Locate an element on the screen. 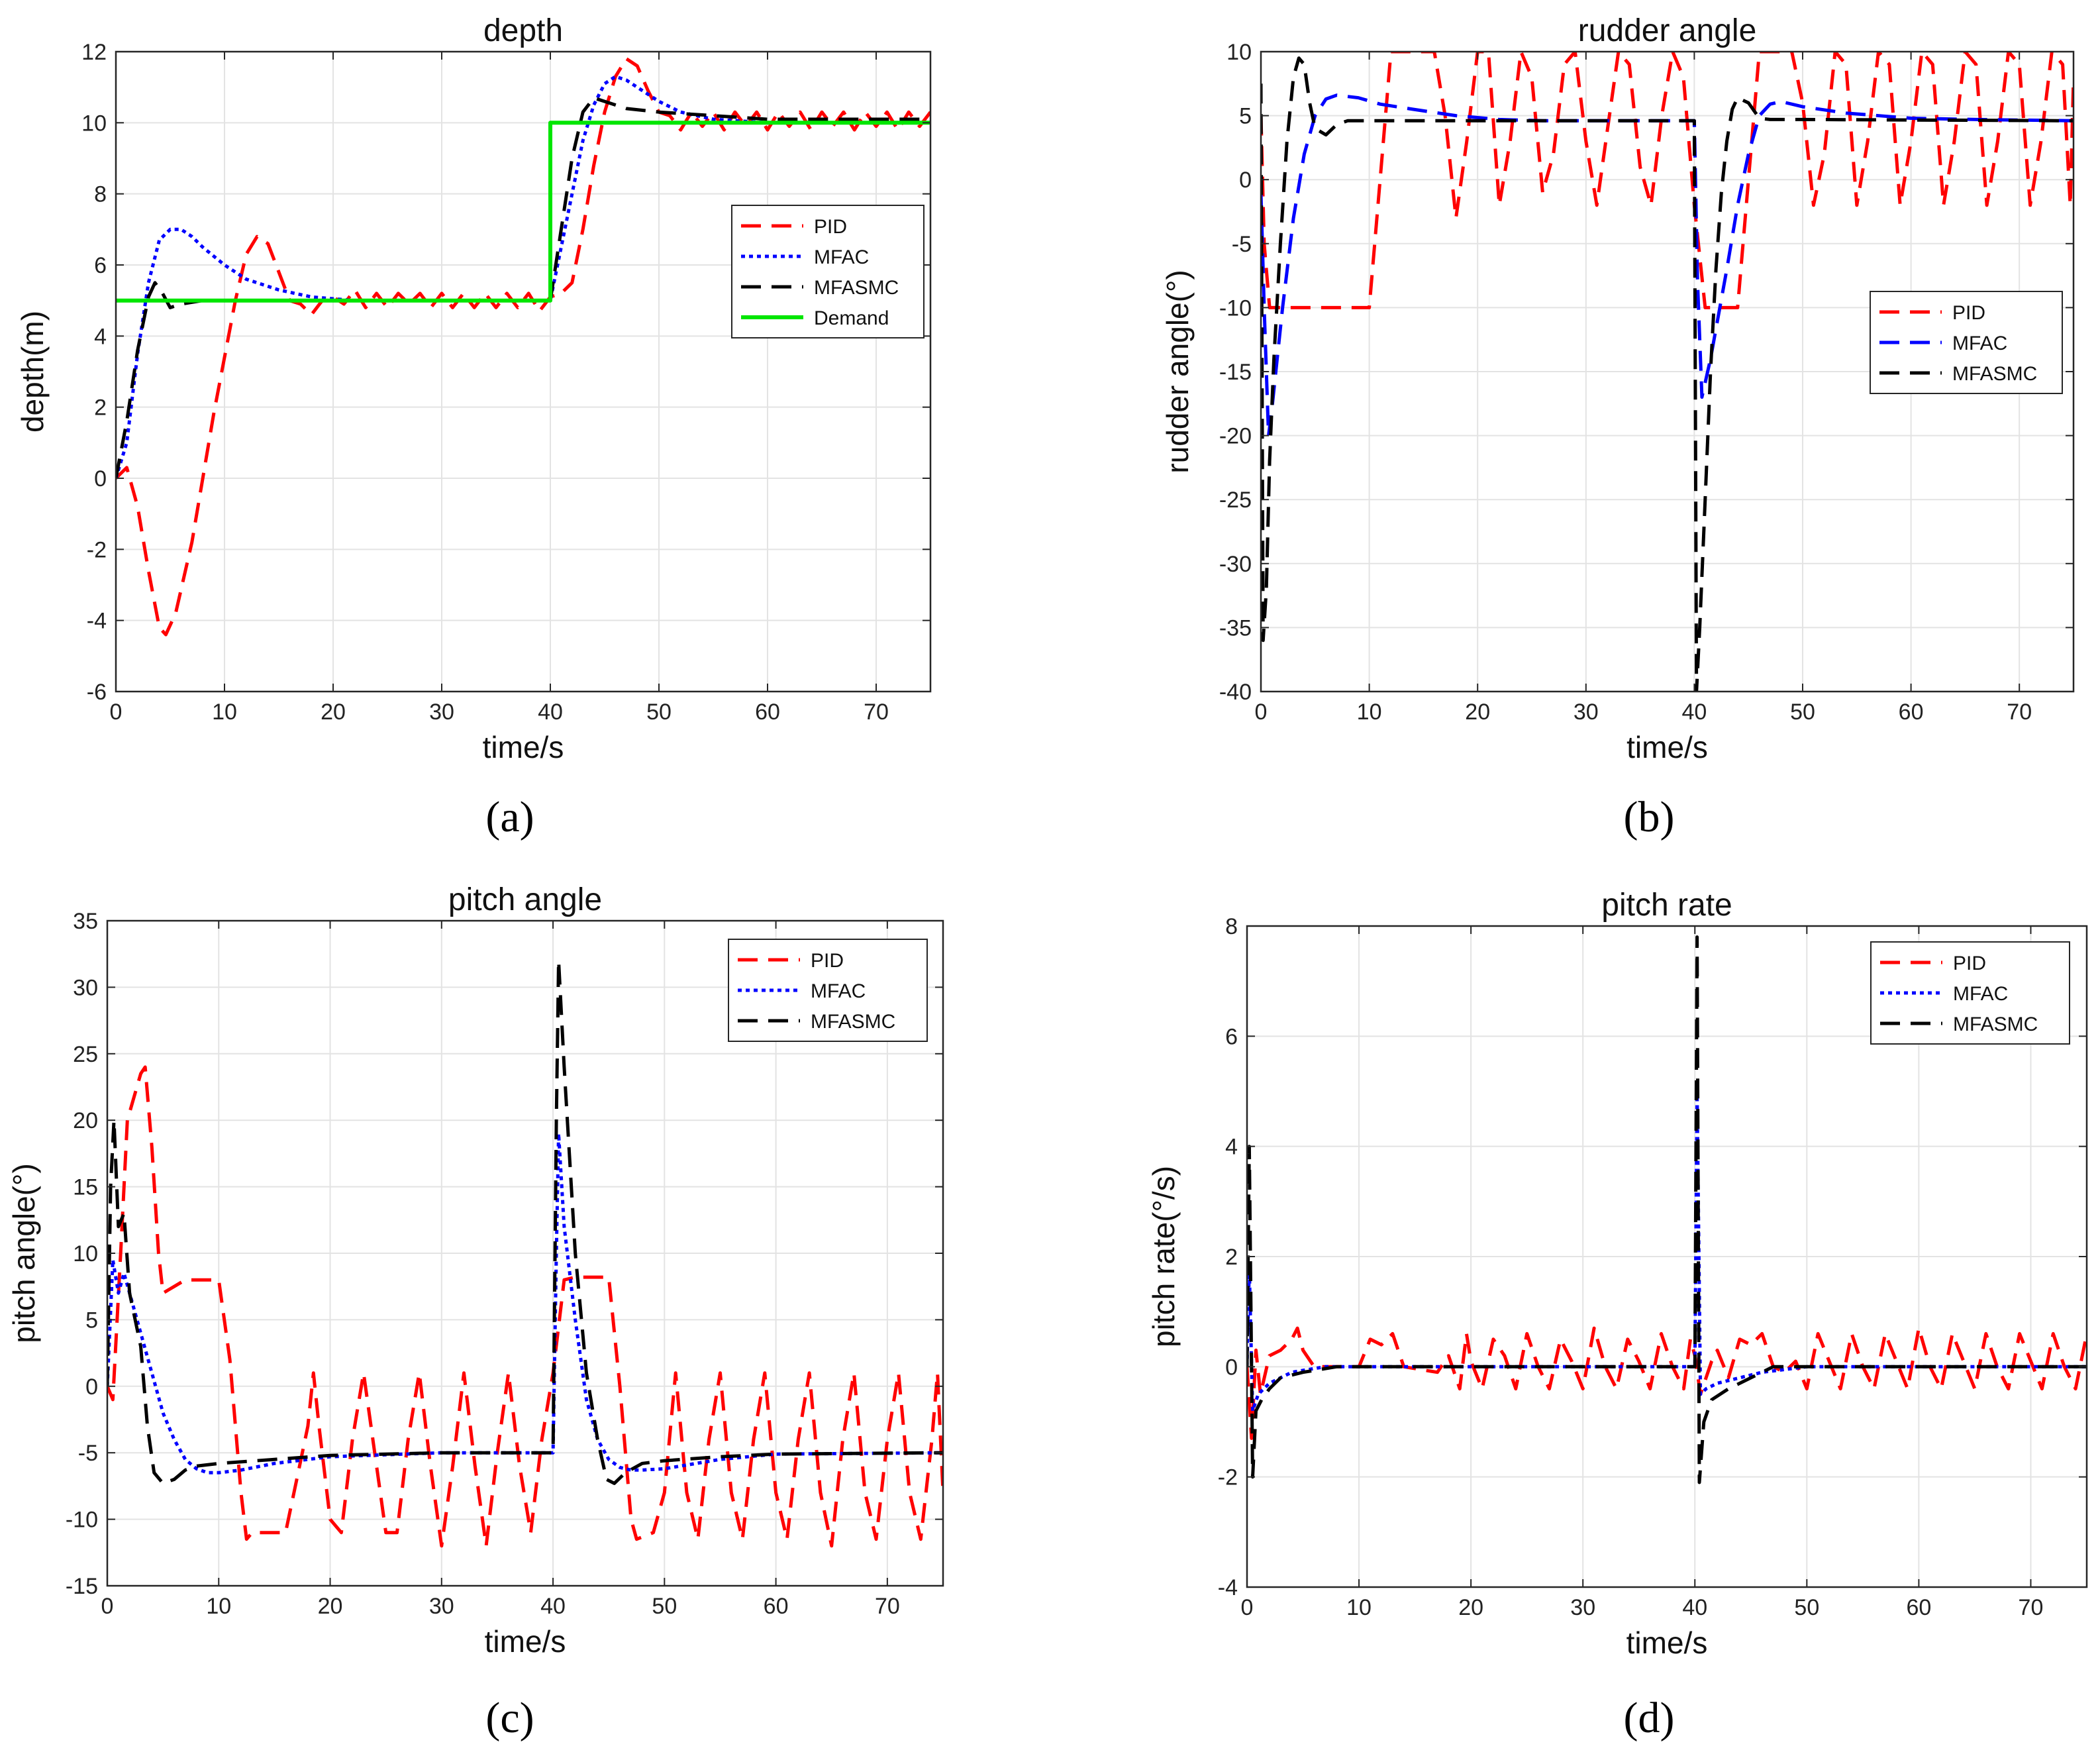  series-line-mfac is located at coordinates (1667, 1251).